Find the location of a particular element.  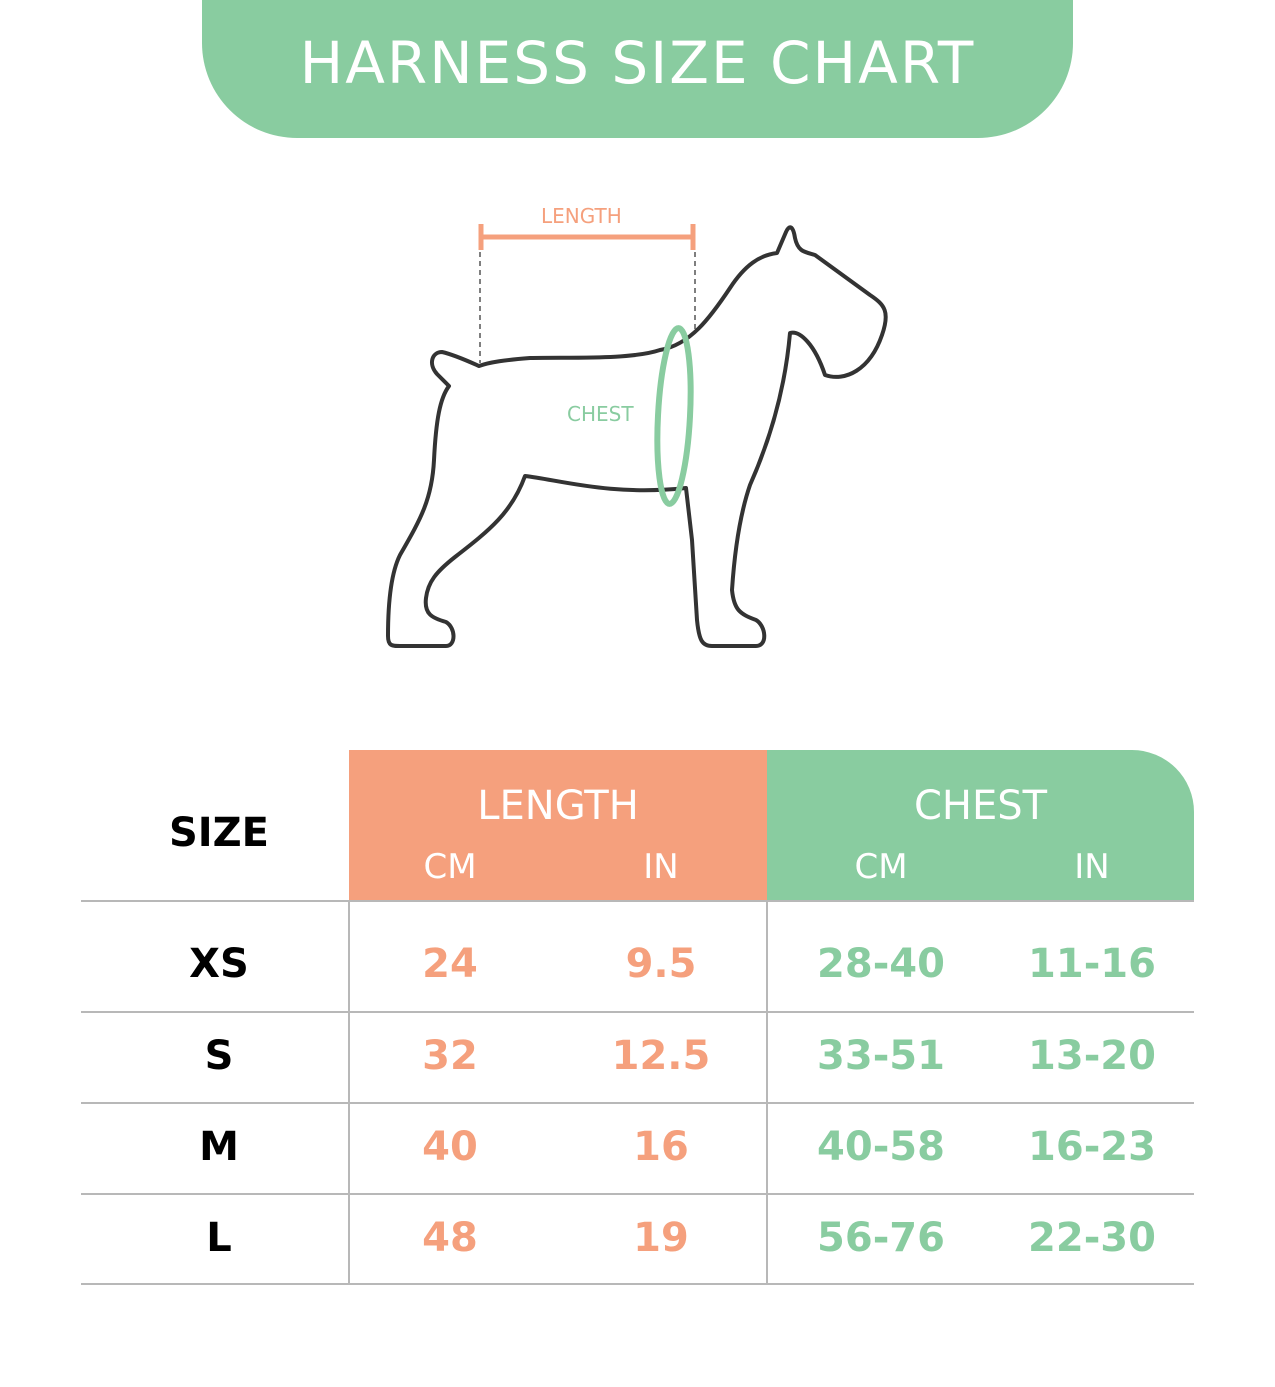

cell-chest-in: 22-30 is located at coordinates (1092, 1238).